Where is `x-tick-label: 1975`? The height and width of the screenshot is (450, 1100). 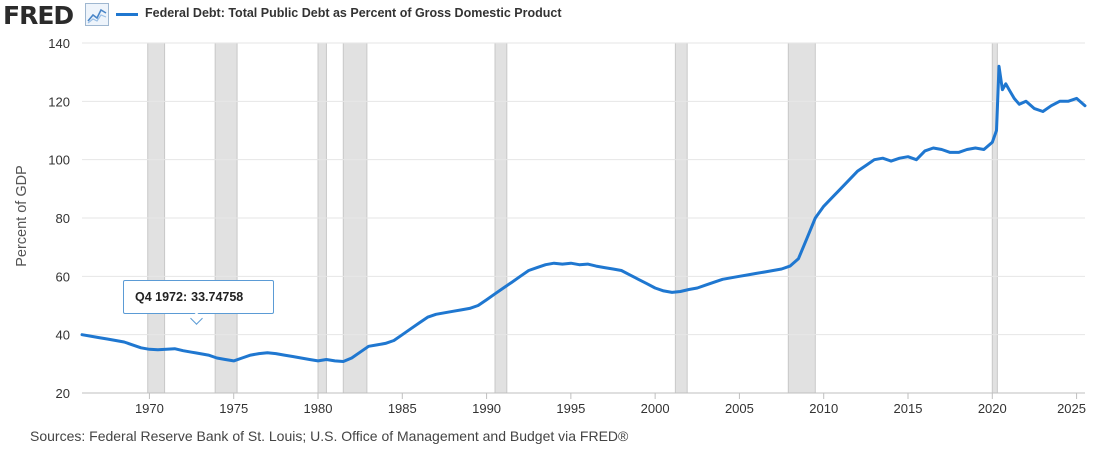
x-tick-label: 1975 is located at coordinates (233, 408).